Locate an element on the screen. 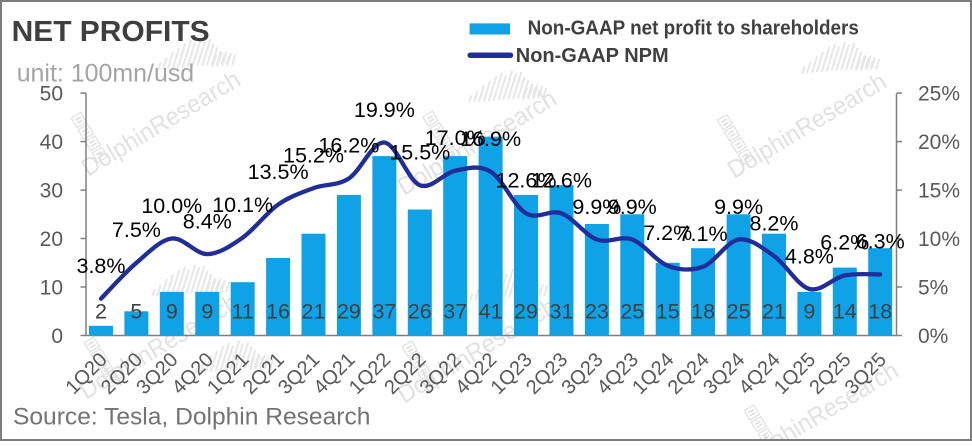  svg-text: 10 is located at coordinates (51, 288).